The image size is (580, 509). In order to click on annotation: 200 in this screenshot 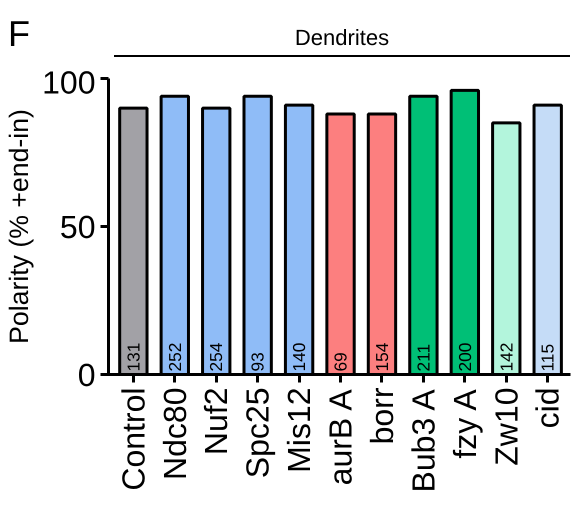, I will do `click(464, 357)`.